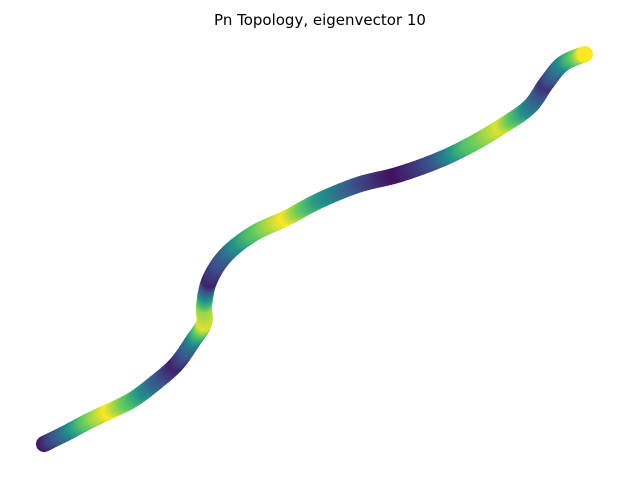 The image size is (640, 480). Describe the element at coordinates (320, 20) in the screenshot. I see `chart-title: Pn Topology, eigenvector 10` at that location.